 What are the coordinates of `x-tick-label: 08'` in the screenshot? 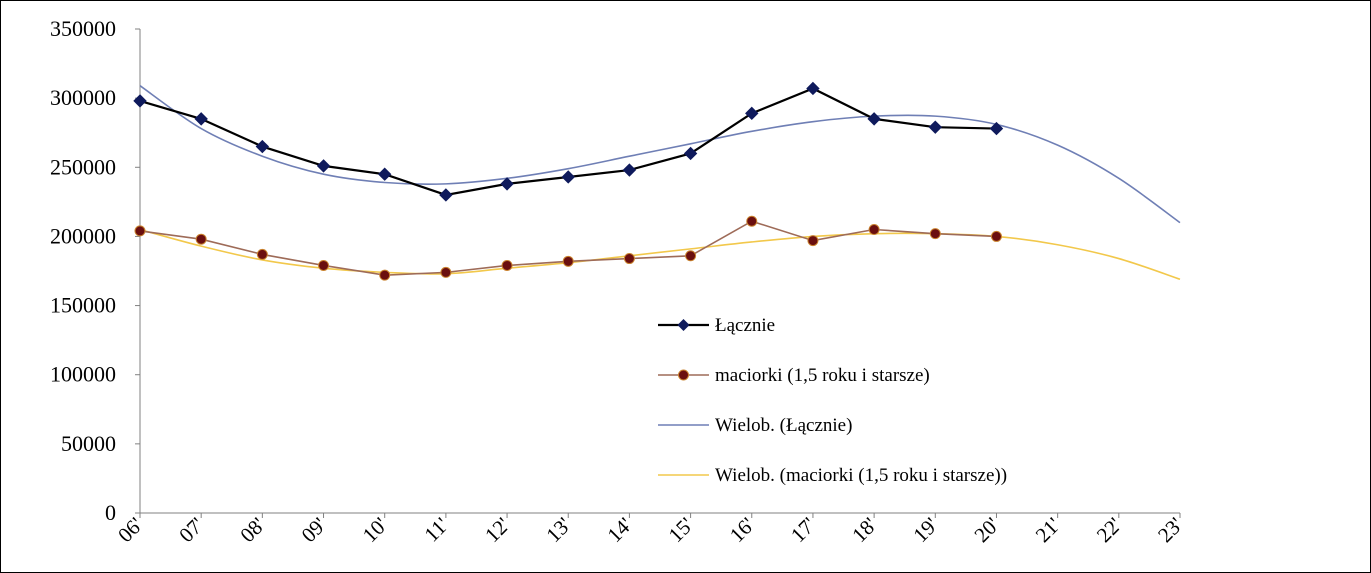 It's located at (252, 530).